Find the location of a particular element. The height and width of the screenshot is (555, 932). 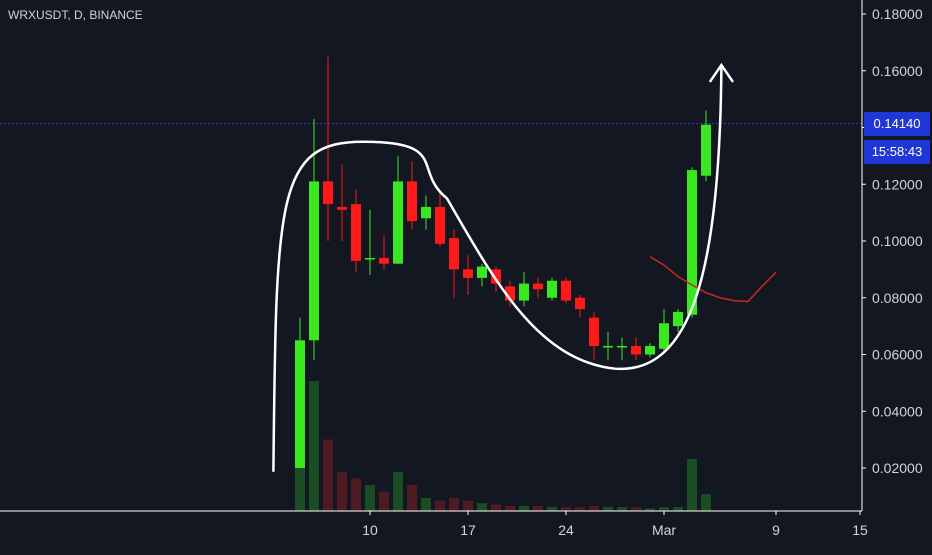

x-tick-label: 10 is located at coordinates (370, 530).